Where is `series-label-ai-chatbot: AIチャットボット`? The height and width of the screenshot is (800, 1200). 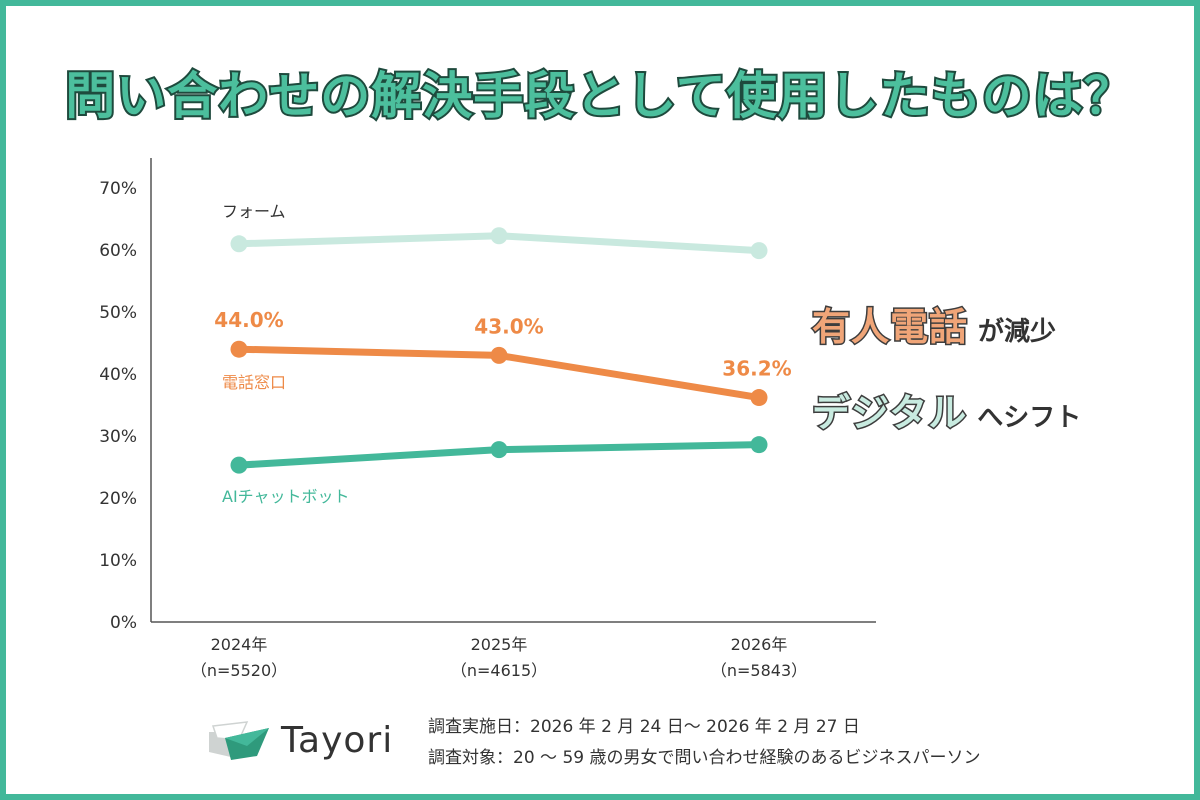
series-label-ai-chatbot: AIチャットボット is located at coordinates (286, 496).